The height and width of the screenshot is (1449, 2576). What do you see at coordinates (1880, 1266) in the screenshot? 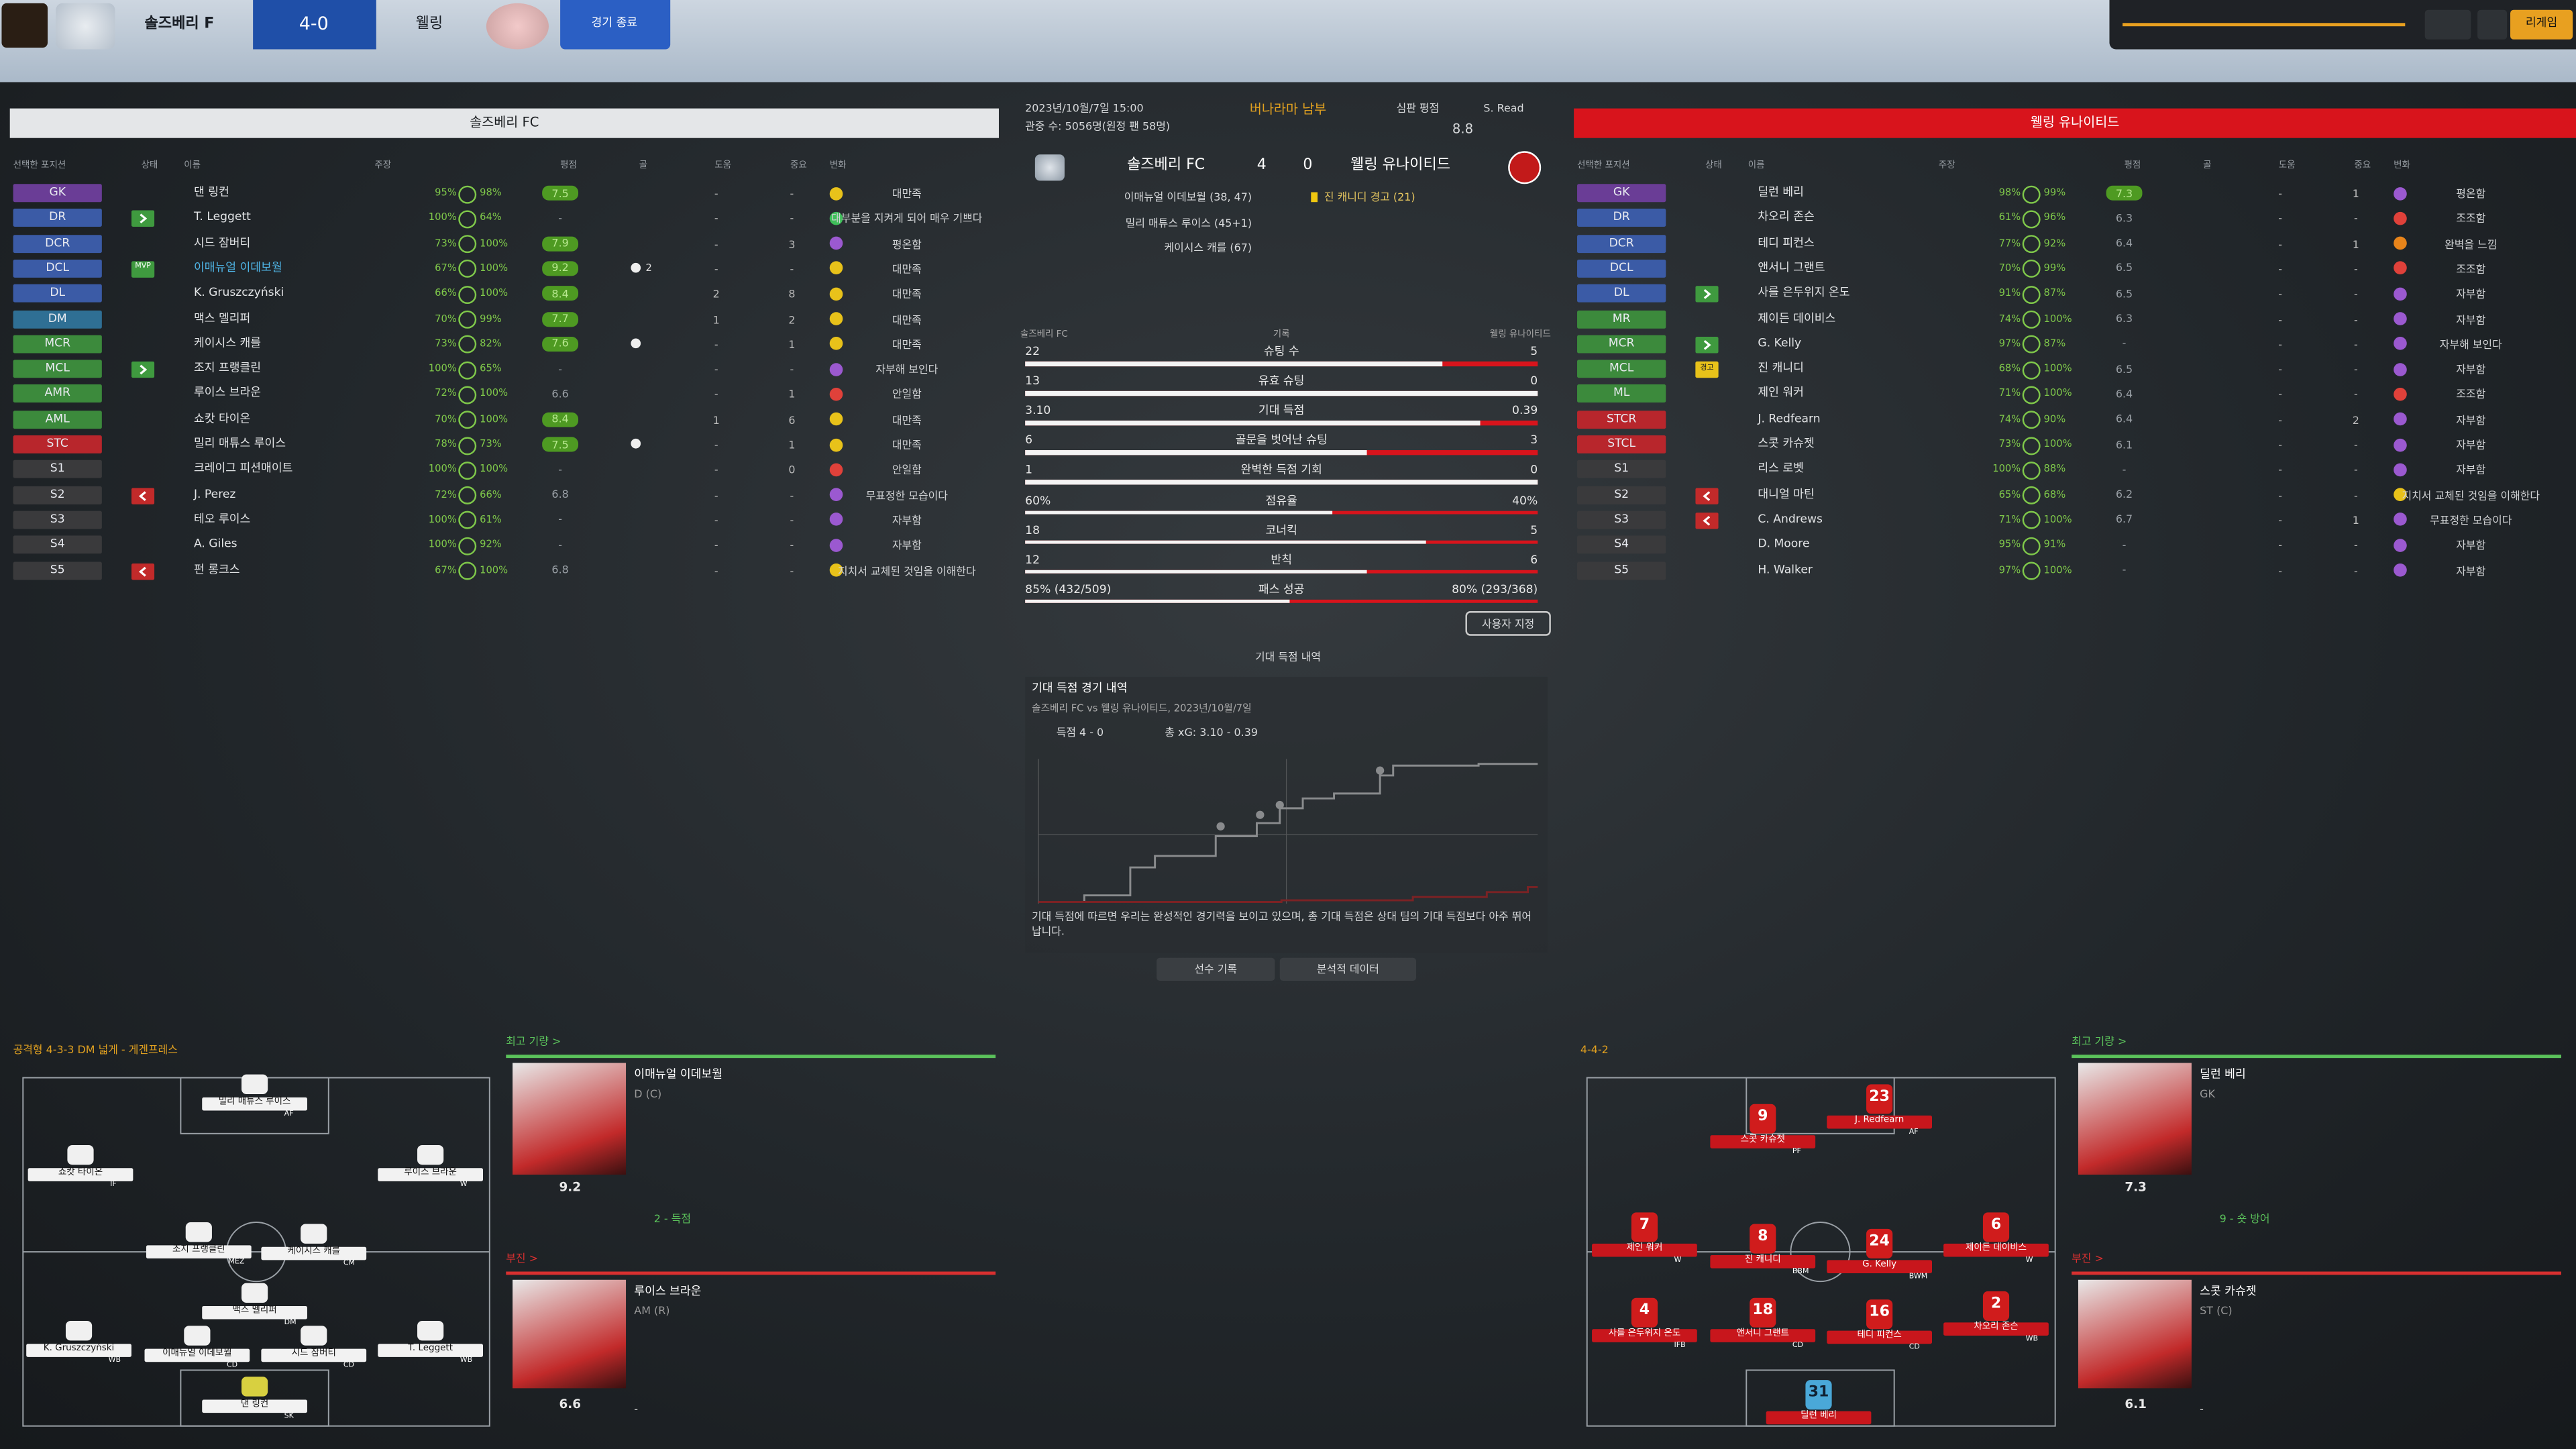
I see `player-label: G. Kelly` at bounding box center [1880, 1266].